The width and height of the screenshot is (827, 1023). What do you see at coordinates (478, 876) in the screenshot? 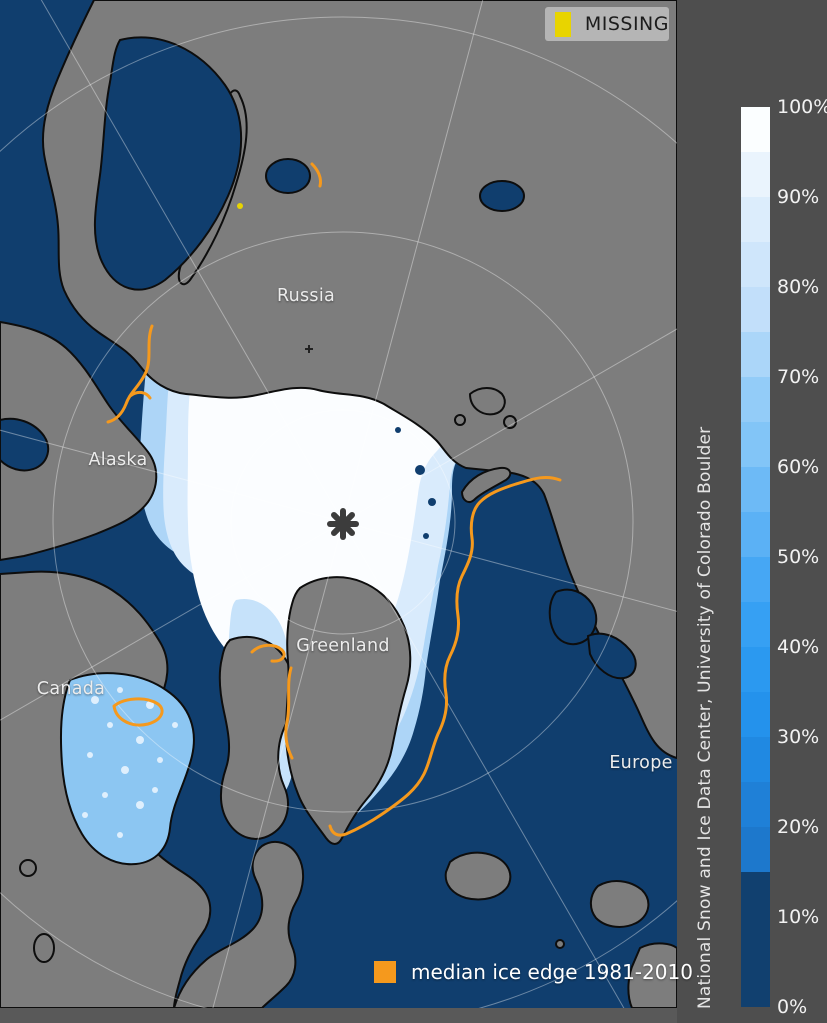
I see `land-iceland` at bounding box center [478, 876].